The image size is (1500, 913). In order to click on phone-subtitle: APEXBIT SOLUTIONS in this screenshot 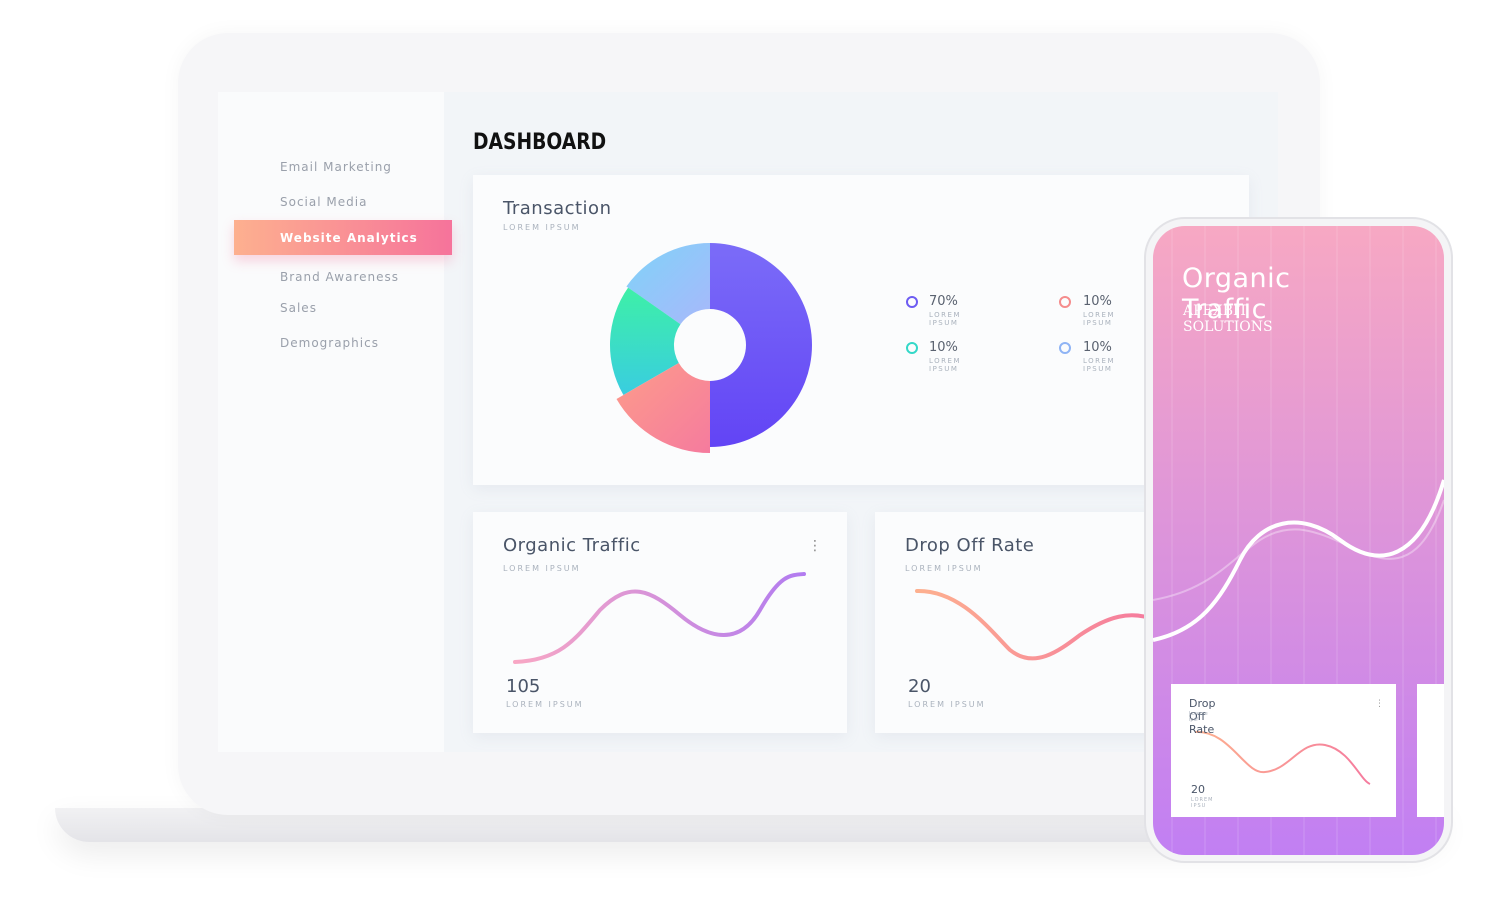, I will do `click(1228, 319)`.